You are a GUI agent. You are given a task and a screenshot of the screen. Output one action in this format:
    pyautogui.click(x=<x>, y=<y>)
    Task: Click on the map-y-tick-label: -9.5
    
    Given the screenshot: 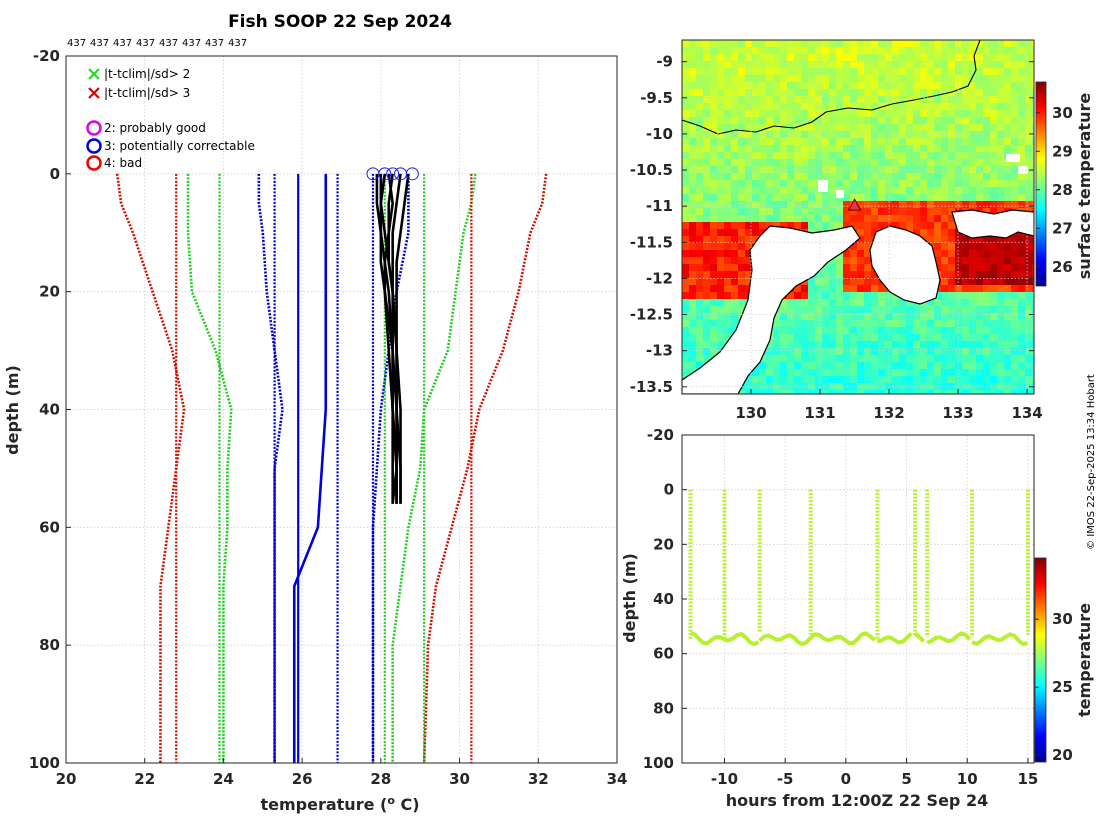 What is the action you would take?
    pyautogui.click(x=656, y=98)
    